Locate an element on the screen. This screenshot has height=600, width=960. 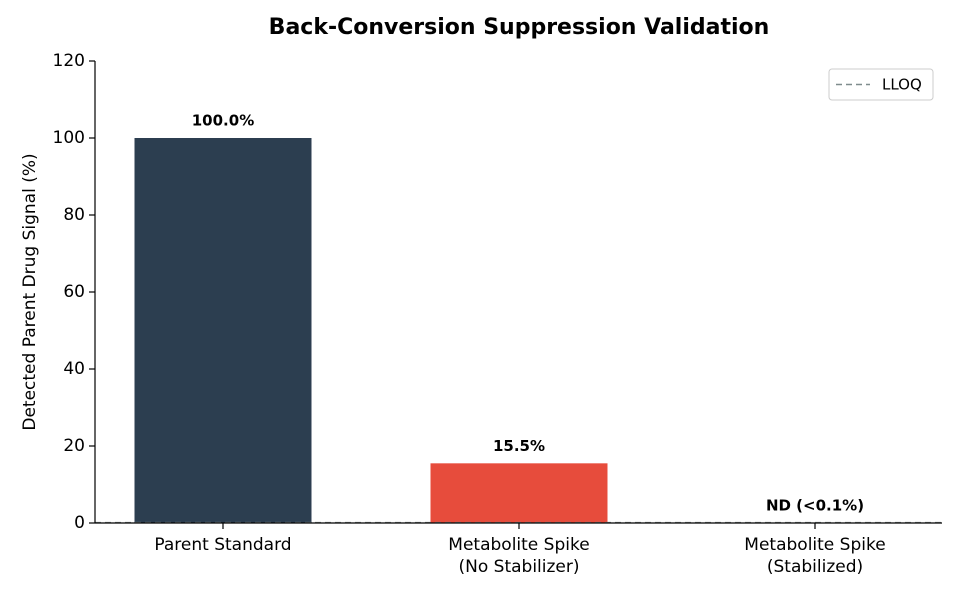
x-tick-label: Parent Standard is located at coordinates (223, 545).